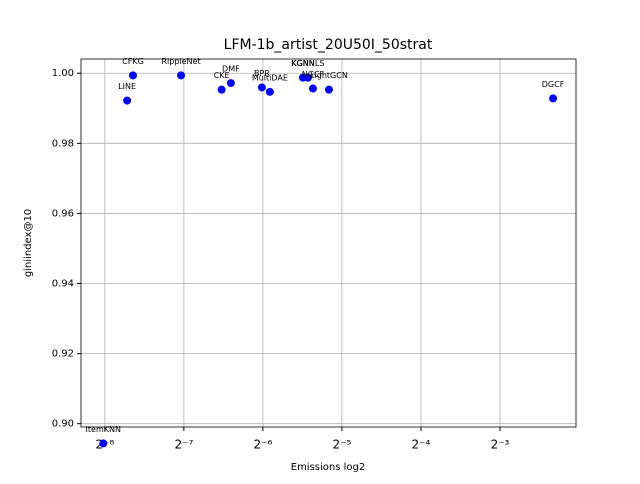 Image resolution: width=640 pixels, height=484 pixels. I want to click on y-tick-label: 0.90, so click(63, 424).